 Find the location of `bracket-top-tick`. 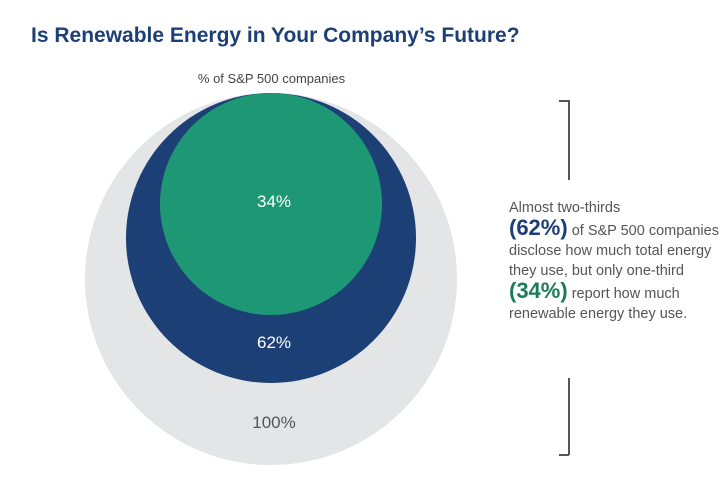

bracket-top-tick is located at coordinates (564, 101).